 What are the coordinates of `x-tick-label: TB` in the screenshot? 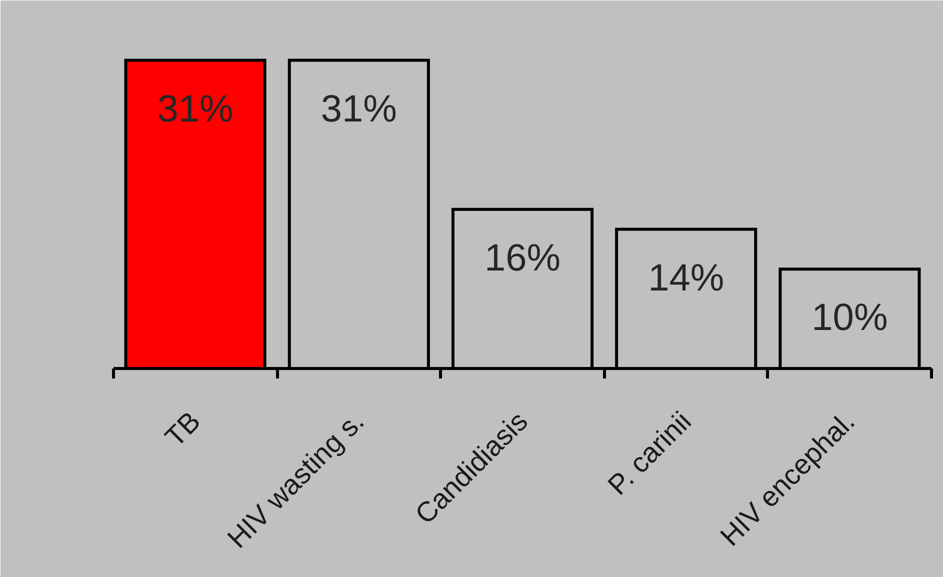 It's located at (182, 429).